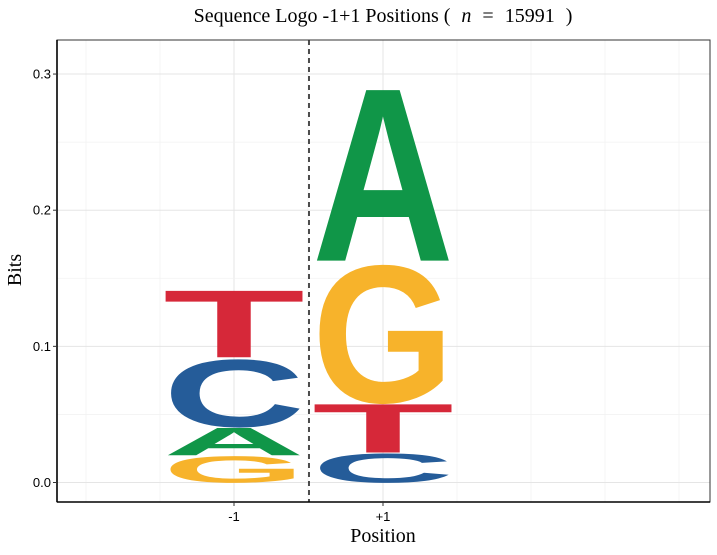  I want to click on x-axis-title: Position, so click(383, 536).